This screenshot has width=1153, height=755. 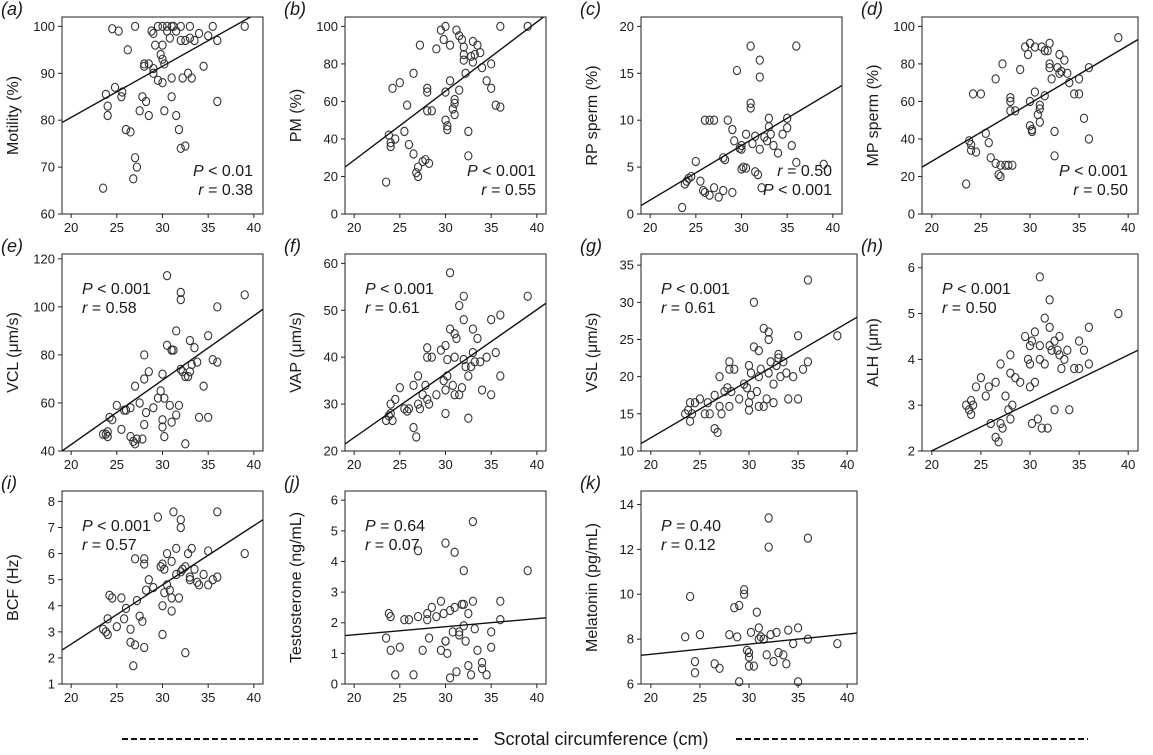 I want to click on stat-line-1: P < 0.01, so click(x=223, y=171).